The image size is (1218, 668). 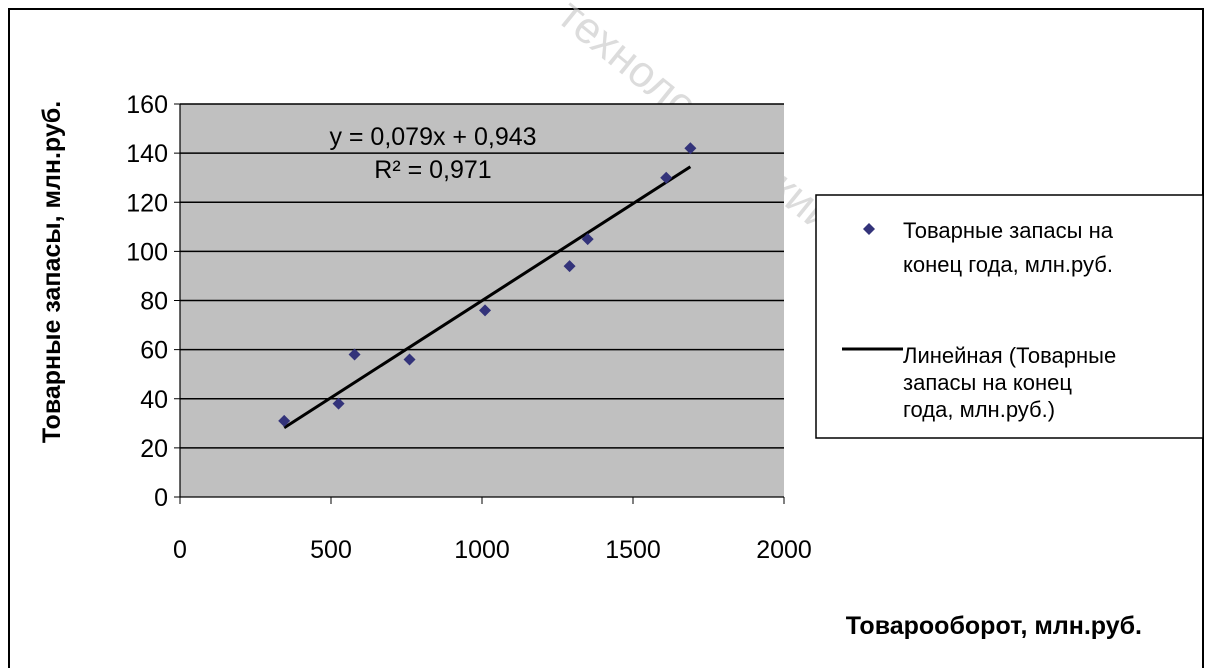 What do you see at coordinates (154, 449) in the screenshot?
I see `y-tick-label-20: 20` at bounding box center [154, 449].